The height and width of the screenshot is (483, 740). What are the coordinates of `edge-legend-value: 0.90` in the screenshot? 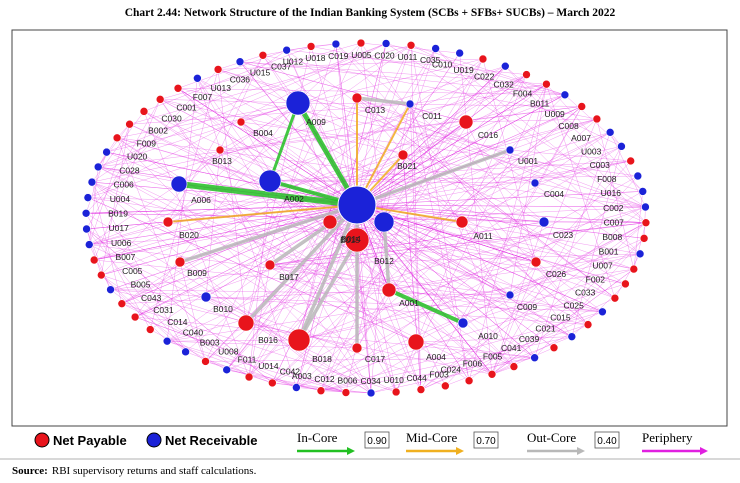 It's located at (377, 441).